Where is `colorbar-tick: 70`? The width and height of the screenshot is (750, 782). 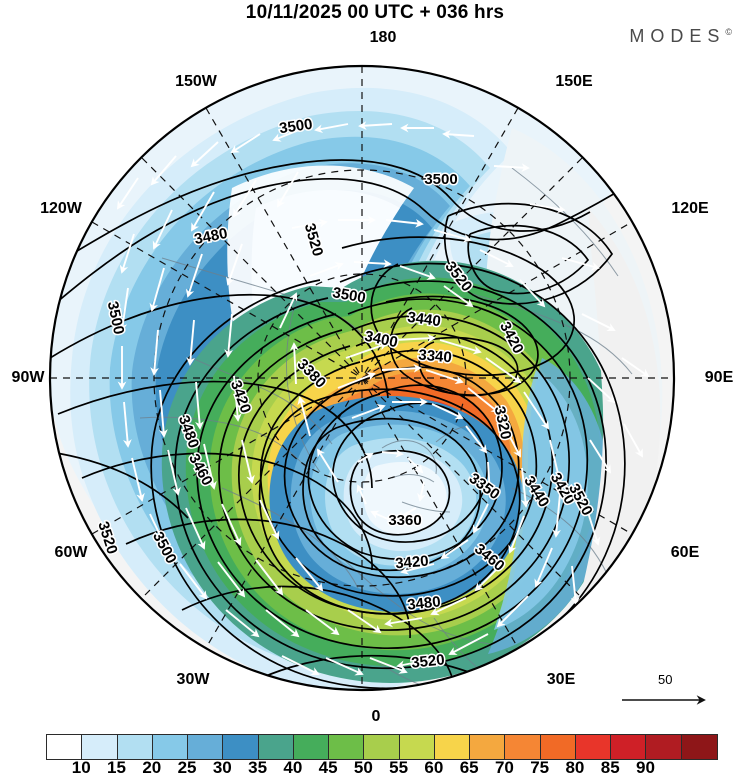
colorbar-tick: 70 is located at coordinates (504, 767).